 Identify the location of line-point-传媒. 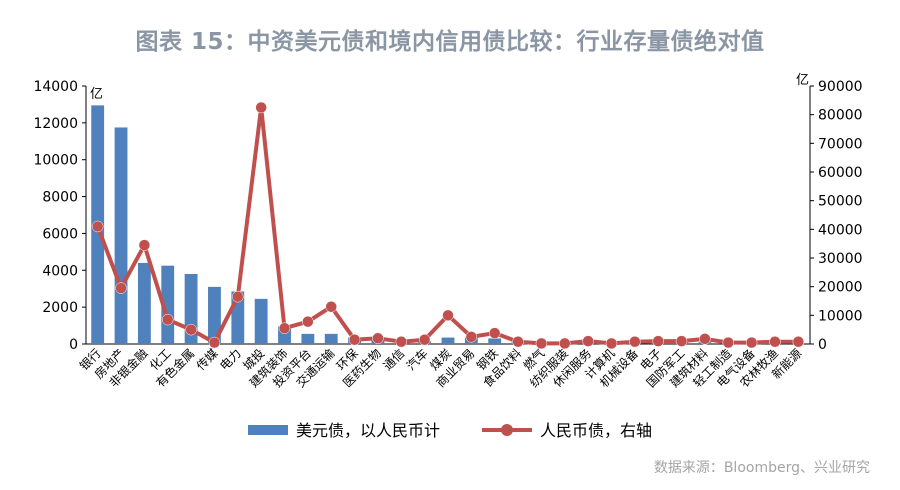
(214, 342).